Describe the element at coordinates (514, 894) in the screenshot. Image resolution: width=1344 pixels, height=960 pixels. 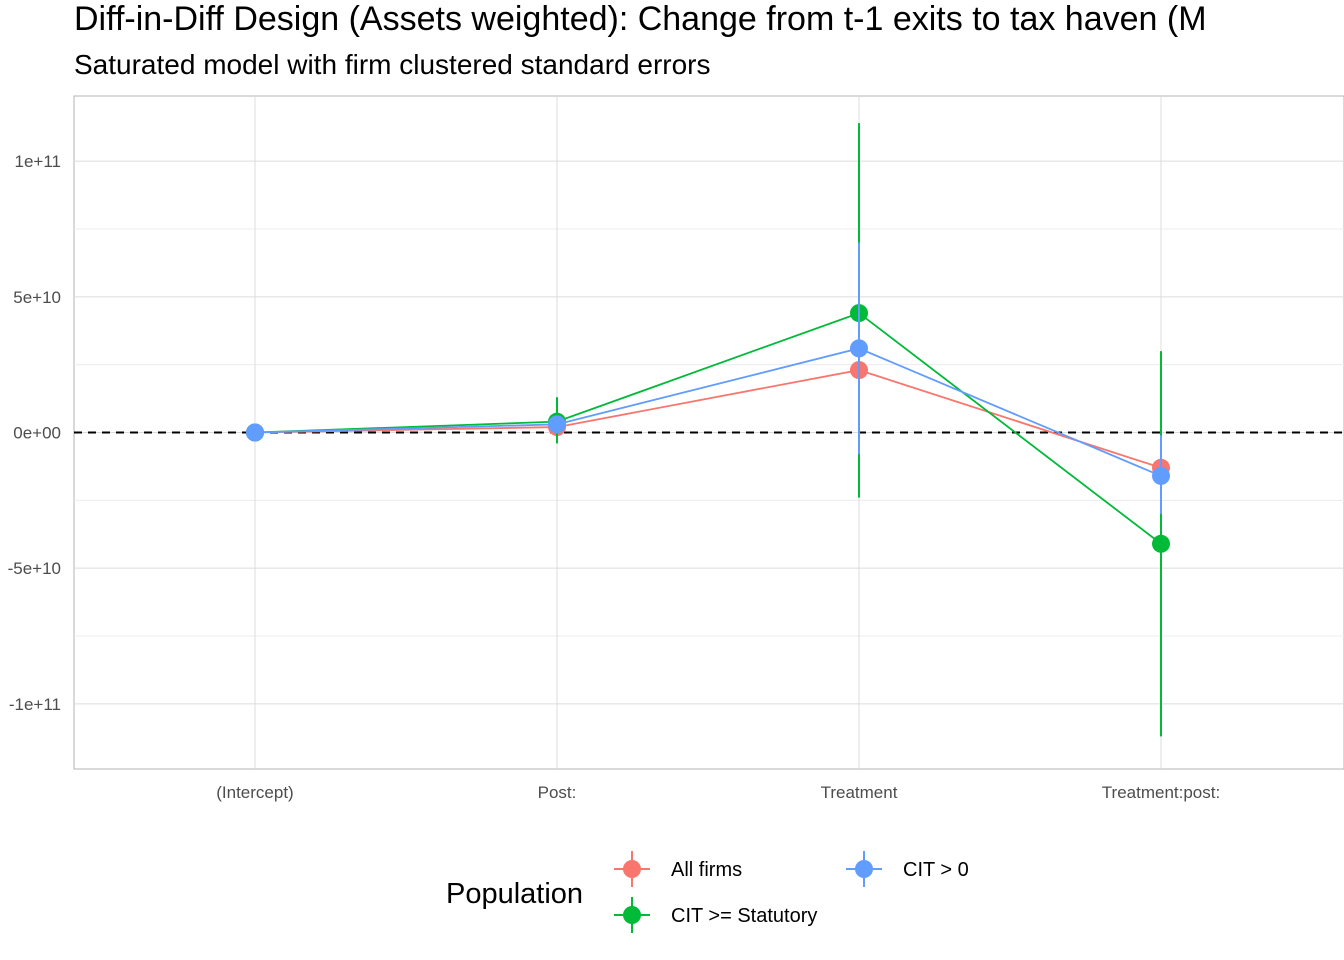
I see `legend-title: Population` at that location.